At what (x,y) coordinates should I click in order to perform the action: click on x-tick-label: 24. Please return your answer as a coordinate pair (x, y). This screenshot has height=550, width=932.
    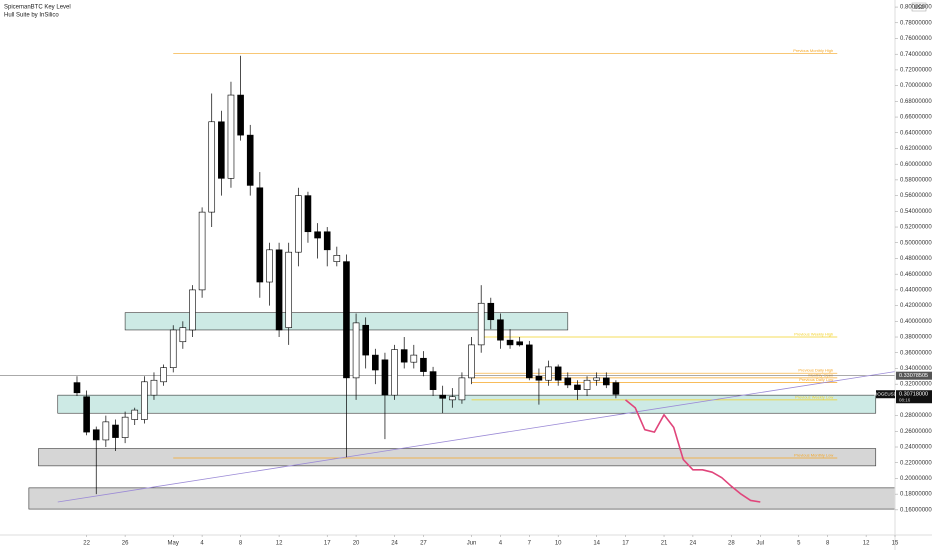
    Looking at the image, I should click on (394, 544).